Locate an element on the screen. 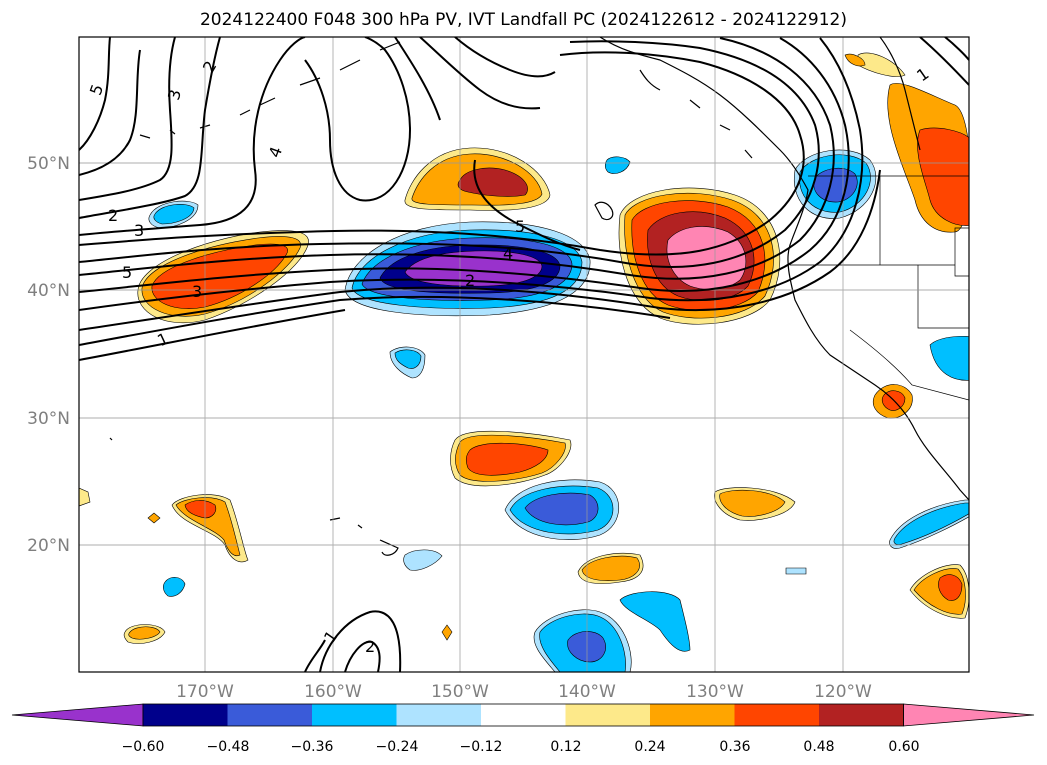 This screenshot has width=1047, height=765. lon-tick-label: 150°W is located at coordinates (460, 692).